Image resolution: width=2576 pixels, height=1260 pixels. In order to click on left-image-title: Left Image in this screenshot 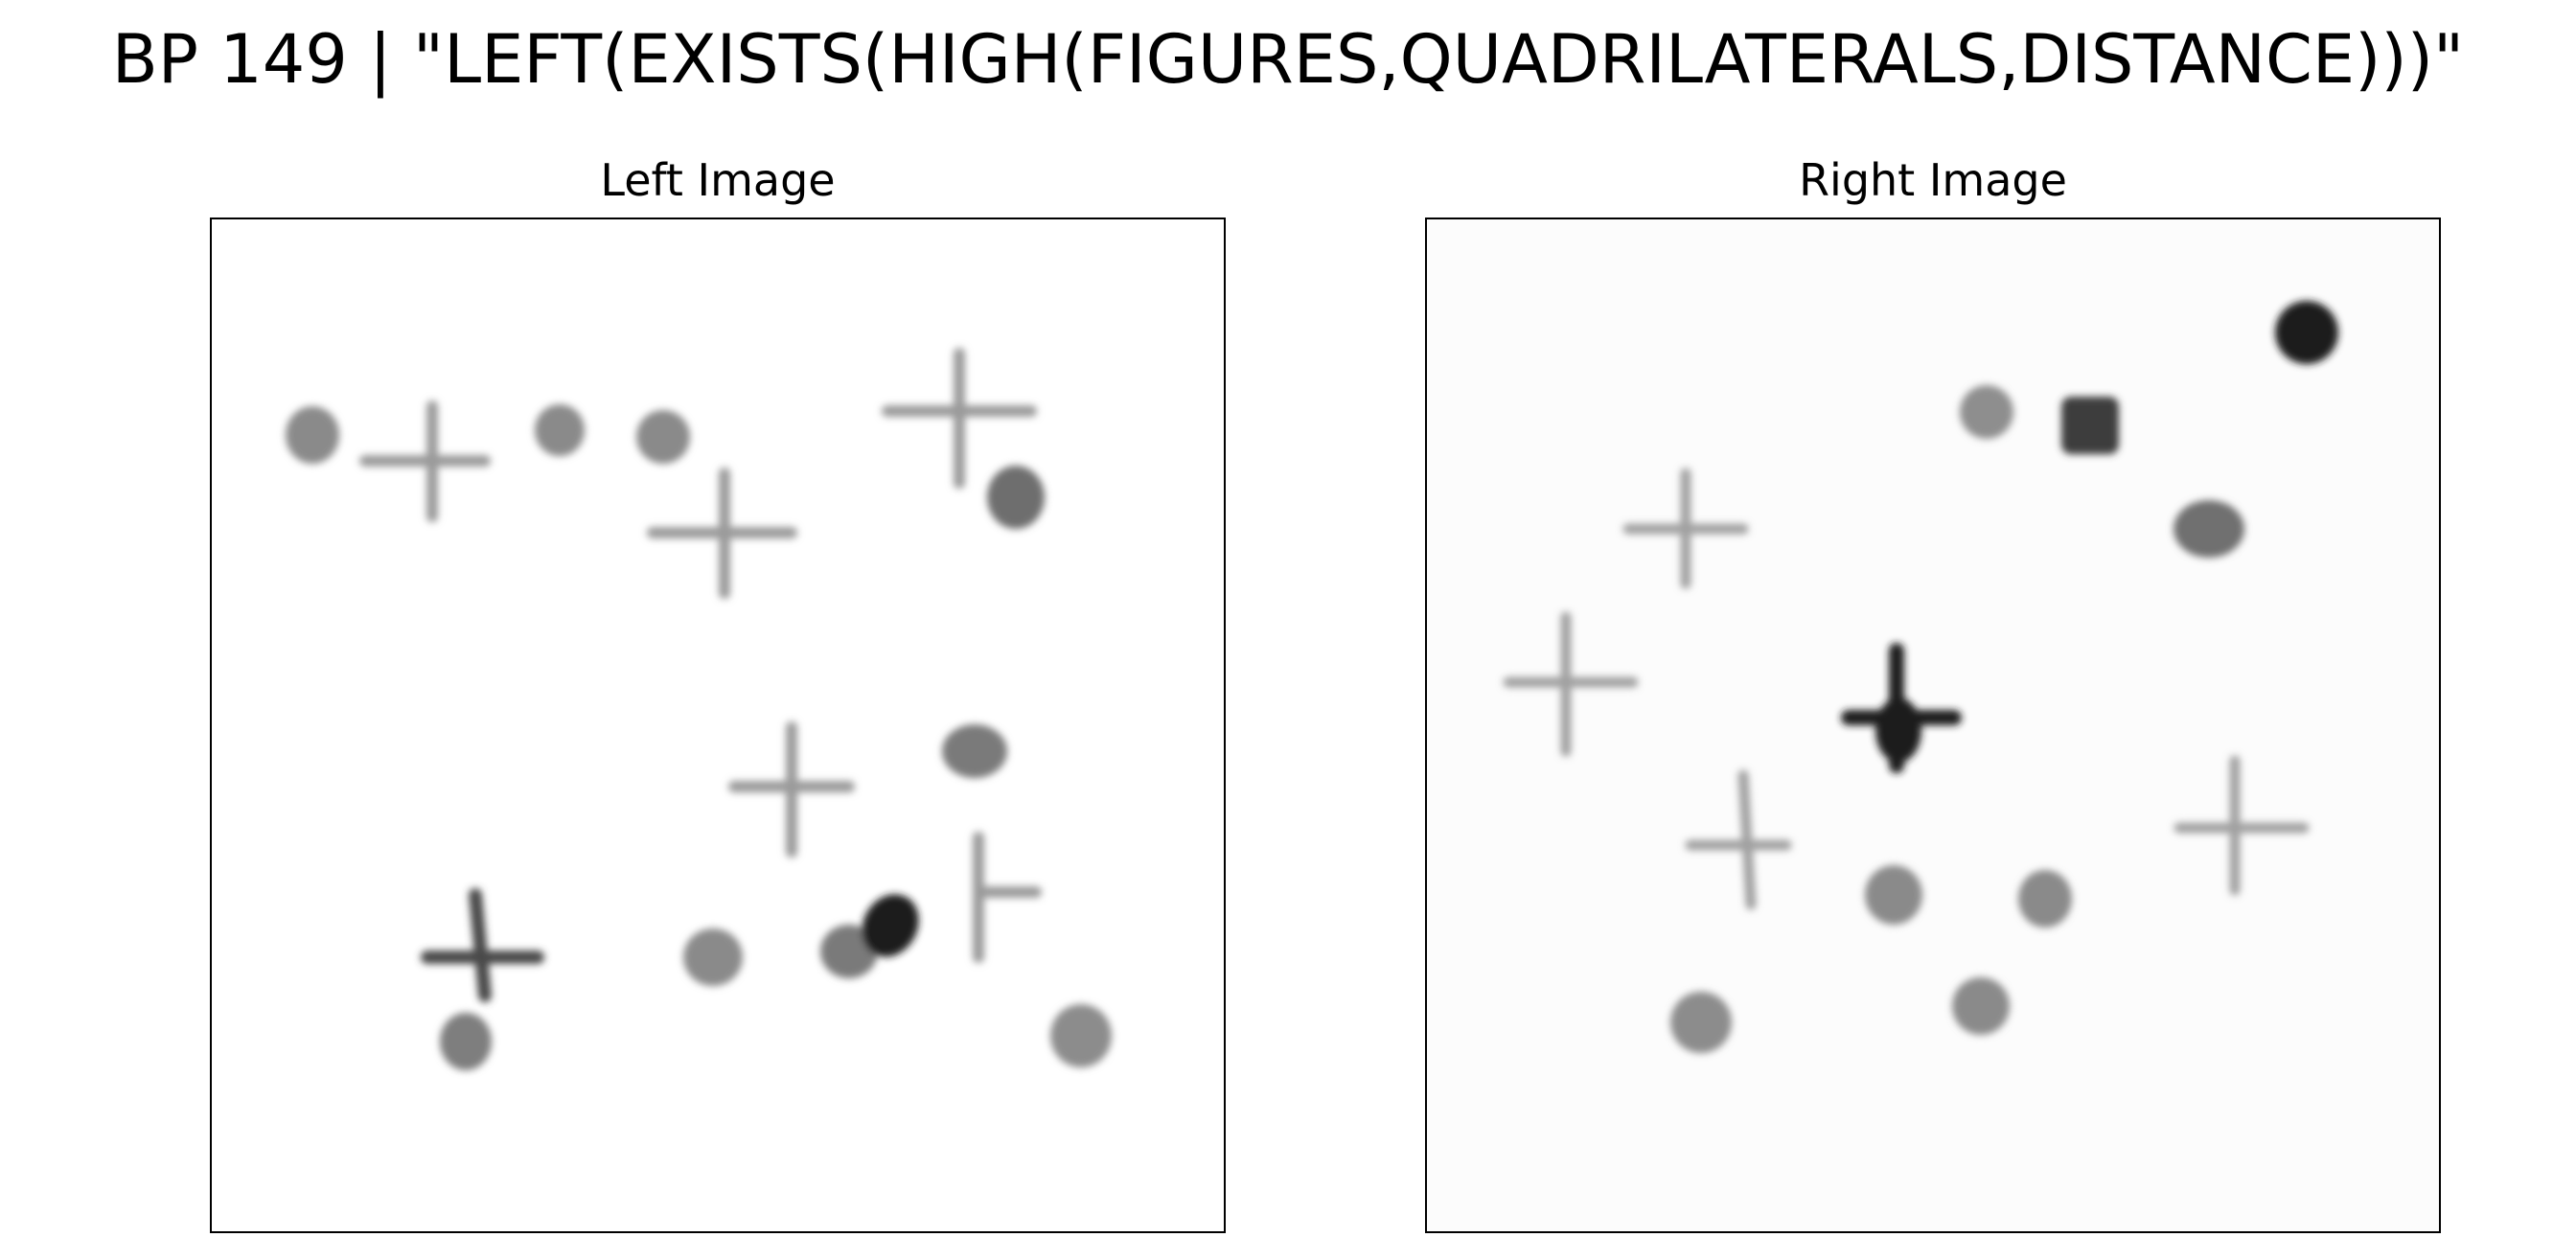, I will do `click(718, 180)`.